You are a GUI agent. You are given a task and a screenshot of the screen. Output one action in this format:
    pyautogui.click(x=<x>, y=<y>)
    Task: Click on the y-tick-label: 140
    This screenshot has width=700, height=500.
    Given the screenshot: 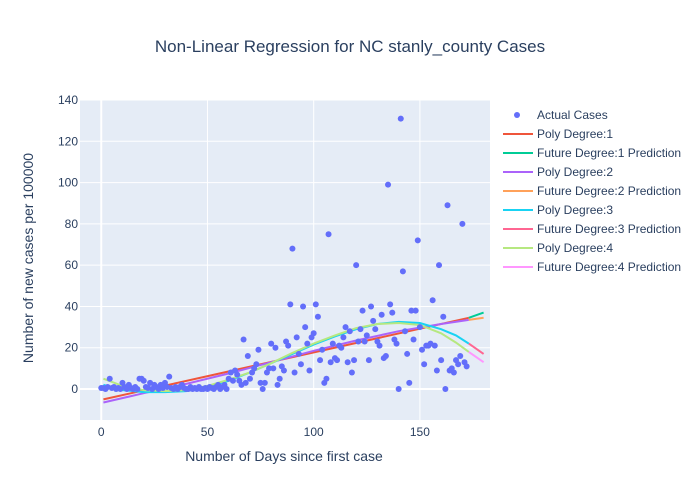 What is the action you would take?
    pyautogui.click(x=68, y=100)
    